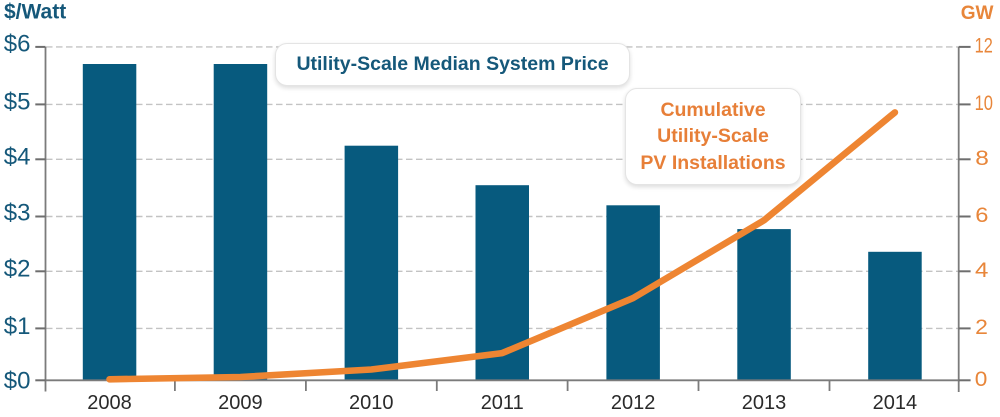 The image size is (1000, 417). What do you see at coordinates (981, 379) in the screenshot?
I see `svg-text: 0` at bounding box center [981, 379].